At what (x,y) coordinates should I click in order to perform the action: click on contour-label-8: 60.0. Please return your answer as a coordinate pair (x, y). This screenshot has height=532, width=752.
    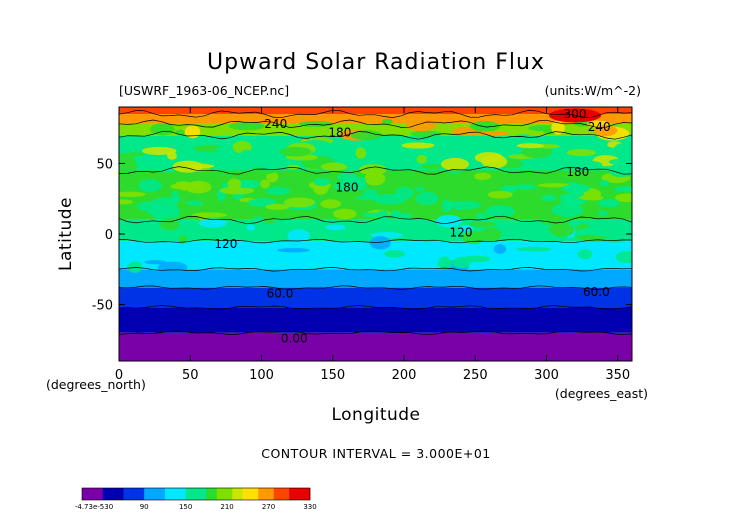
    Looking at the image, I should click on (280, 293).